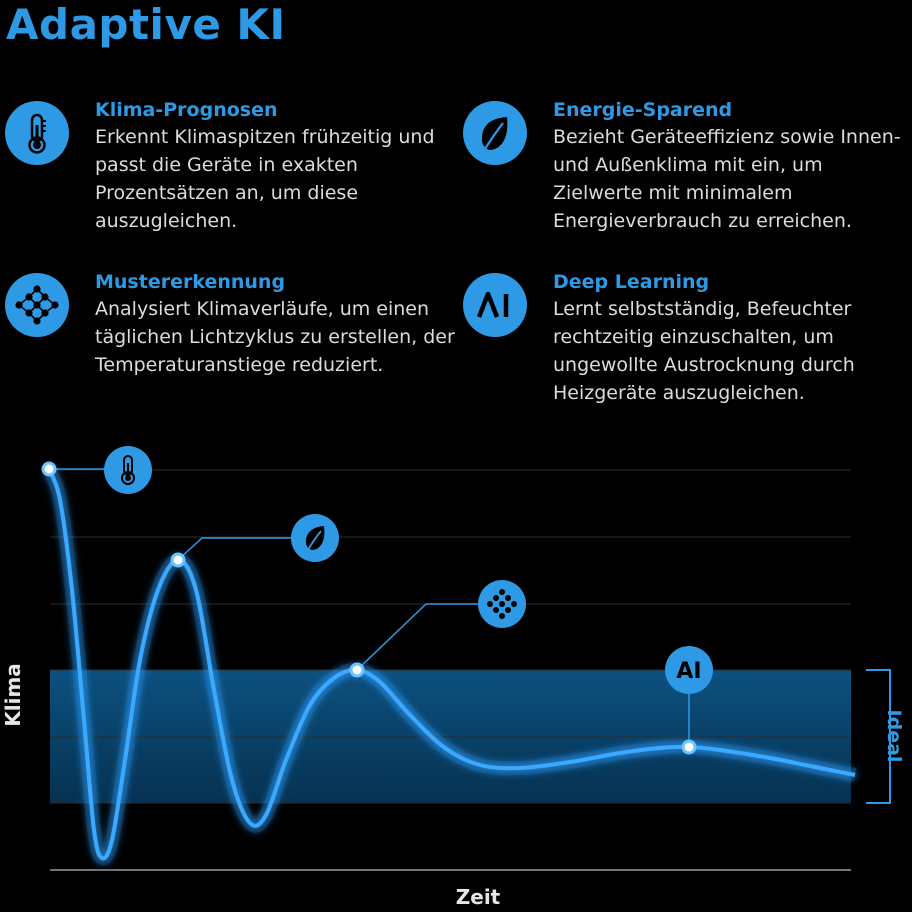 The height and width of the screenshot is (912, 912). What do you see at coordinates (631, 282) in the screenshot?
I see `feature-heading: Deep Learning` at bounding box center [631, 282].